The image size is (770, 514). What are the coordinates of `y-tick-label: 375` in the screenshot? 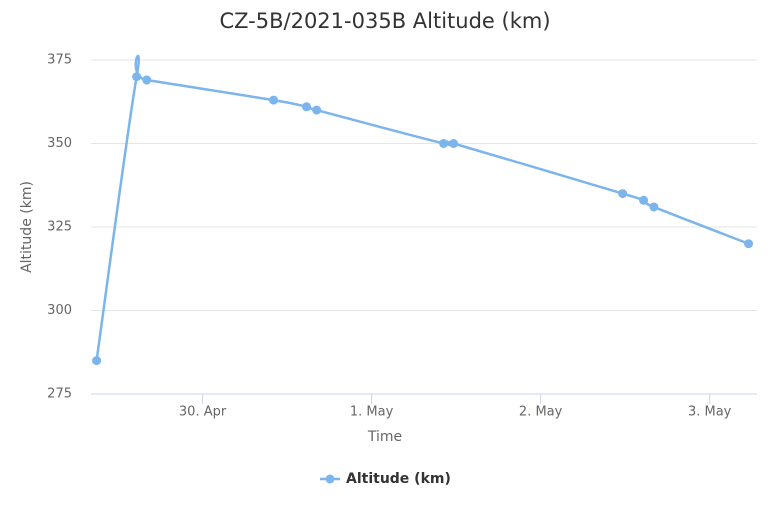 It's located at (59, 60).